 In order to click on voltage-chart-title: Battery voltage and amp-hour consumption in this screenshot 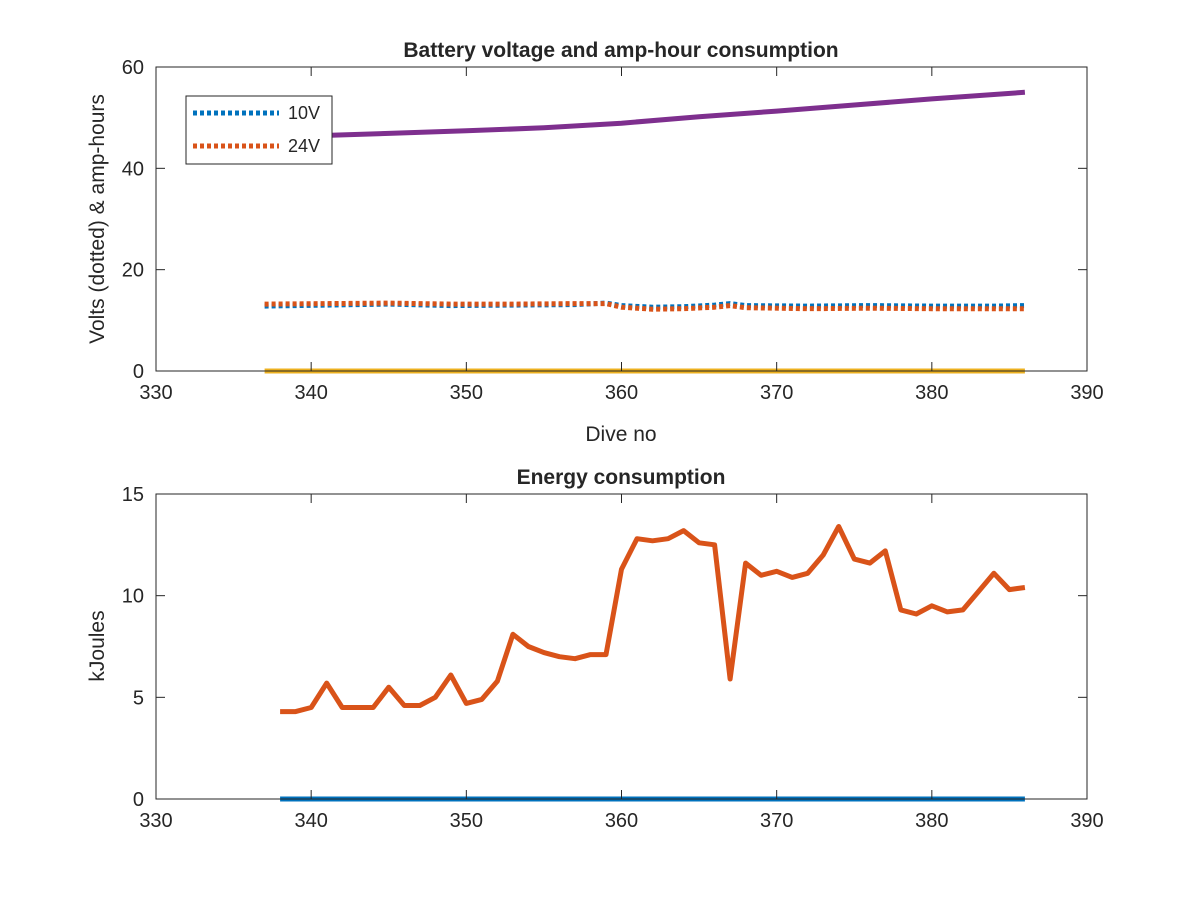, I will do `click(620, 50)`.